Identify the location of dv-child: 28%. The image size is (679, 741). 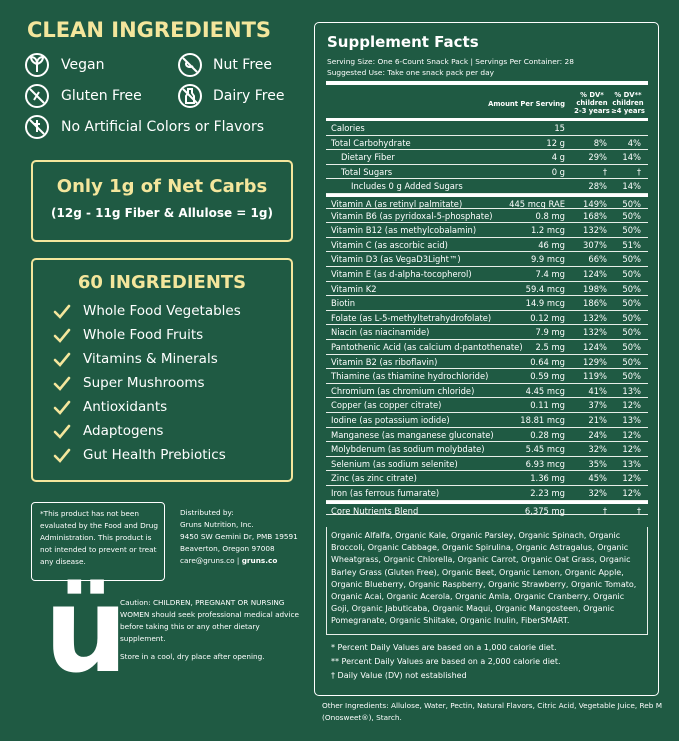
(597, 186).